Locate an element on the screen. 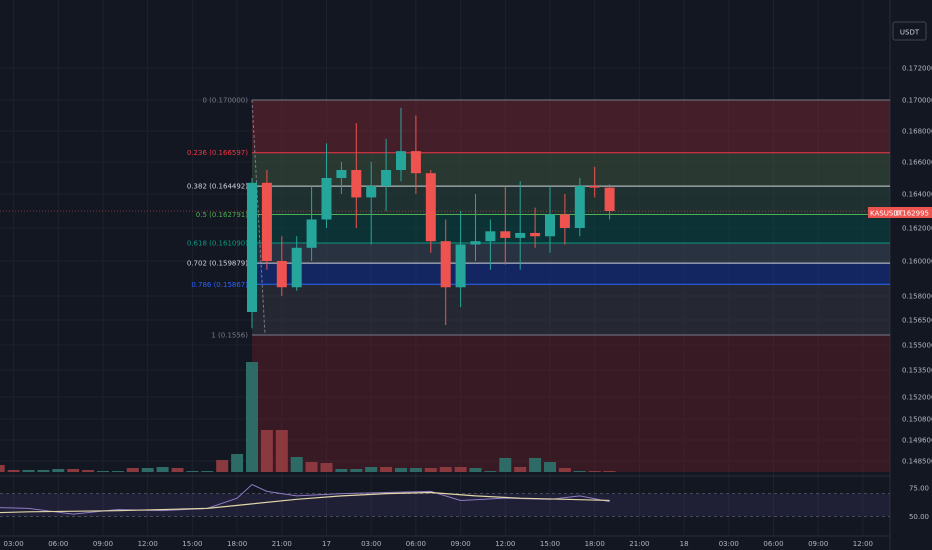 The image size is (932, 550). price-tick-label: 0.170000 is located at coordinates (917, 101).